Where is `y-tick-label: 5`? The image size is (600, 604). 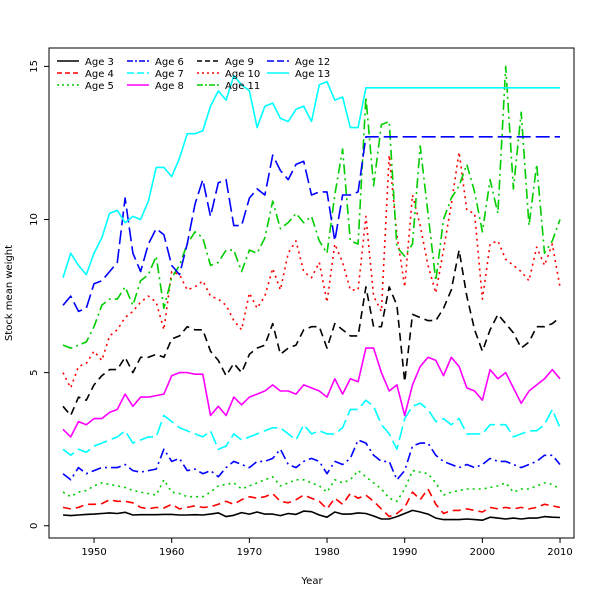
y-tick-label: 5 is located at coordinates (34, 372).